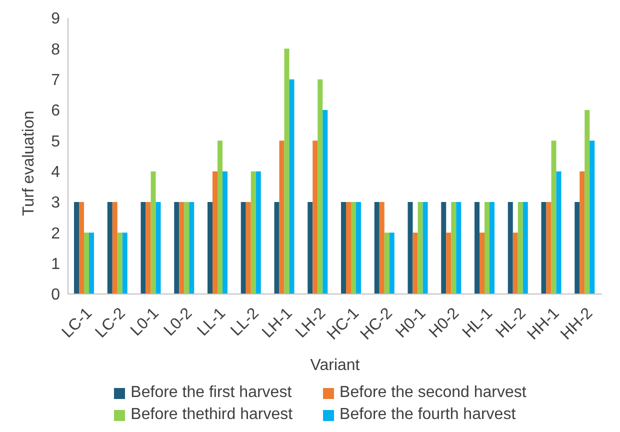 The height and width of the screenshot is (432, 620). What do you see at coordinates (55, 19) in the screenshot?
I see `y-tick-label: 9` at bounding box center [55, 19].